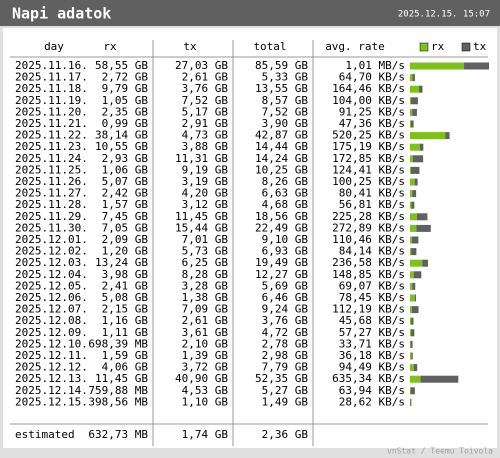 The width and height of the screenshot is (500, 458). I want to click on cell: 3,76 GB, so click(285, 320).